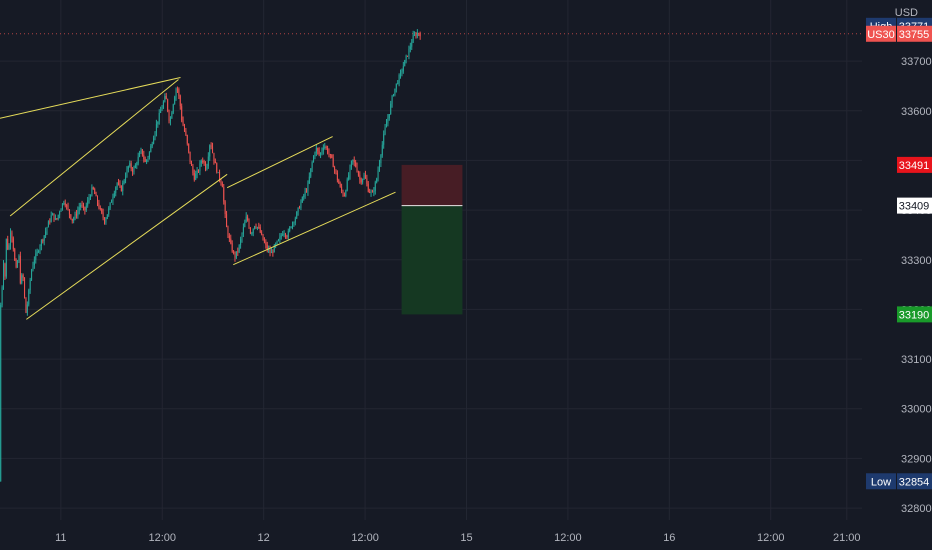  What do you see at coordinates (906, 13) in the screenshot?
I see `currency-label: USD` at bounding box center [906, 13].